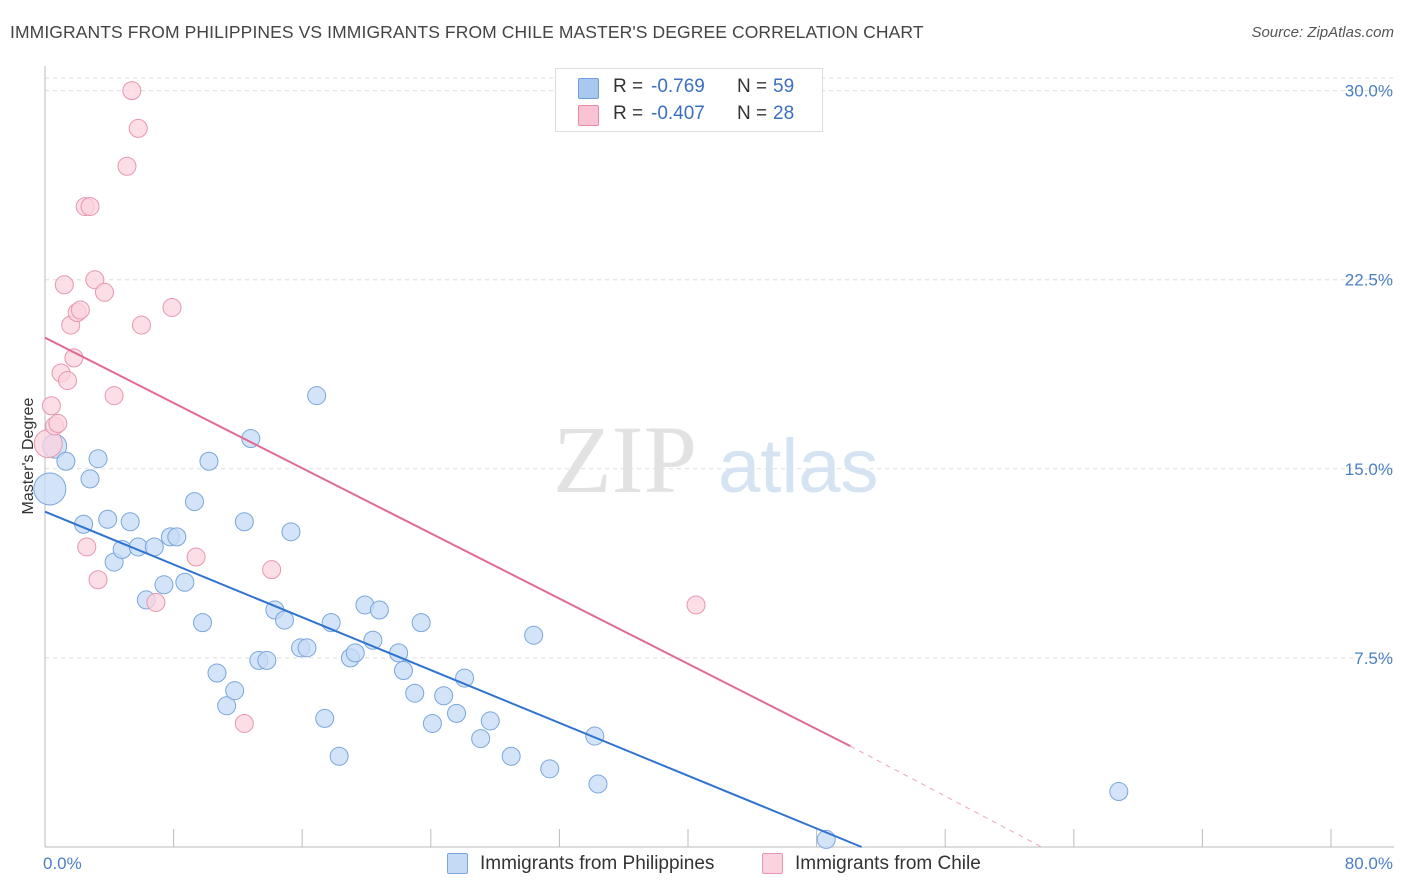 The width and height of the screenshot is (1406, 892). What do you see at coordinates (716, 459) in the screenshot?
I see `watermark: ZIP atlas` at bounding box center [716, 459].